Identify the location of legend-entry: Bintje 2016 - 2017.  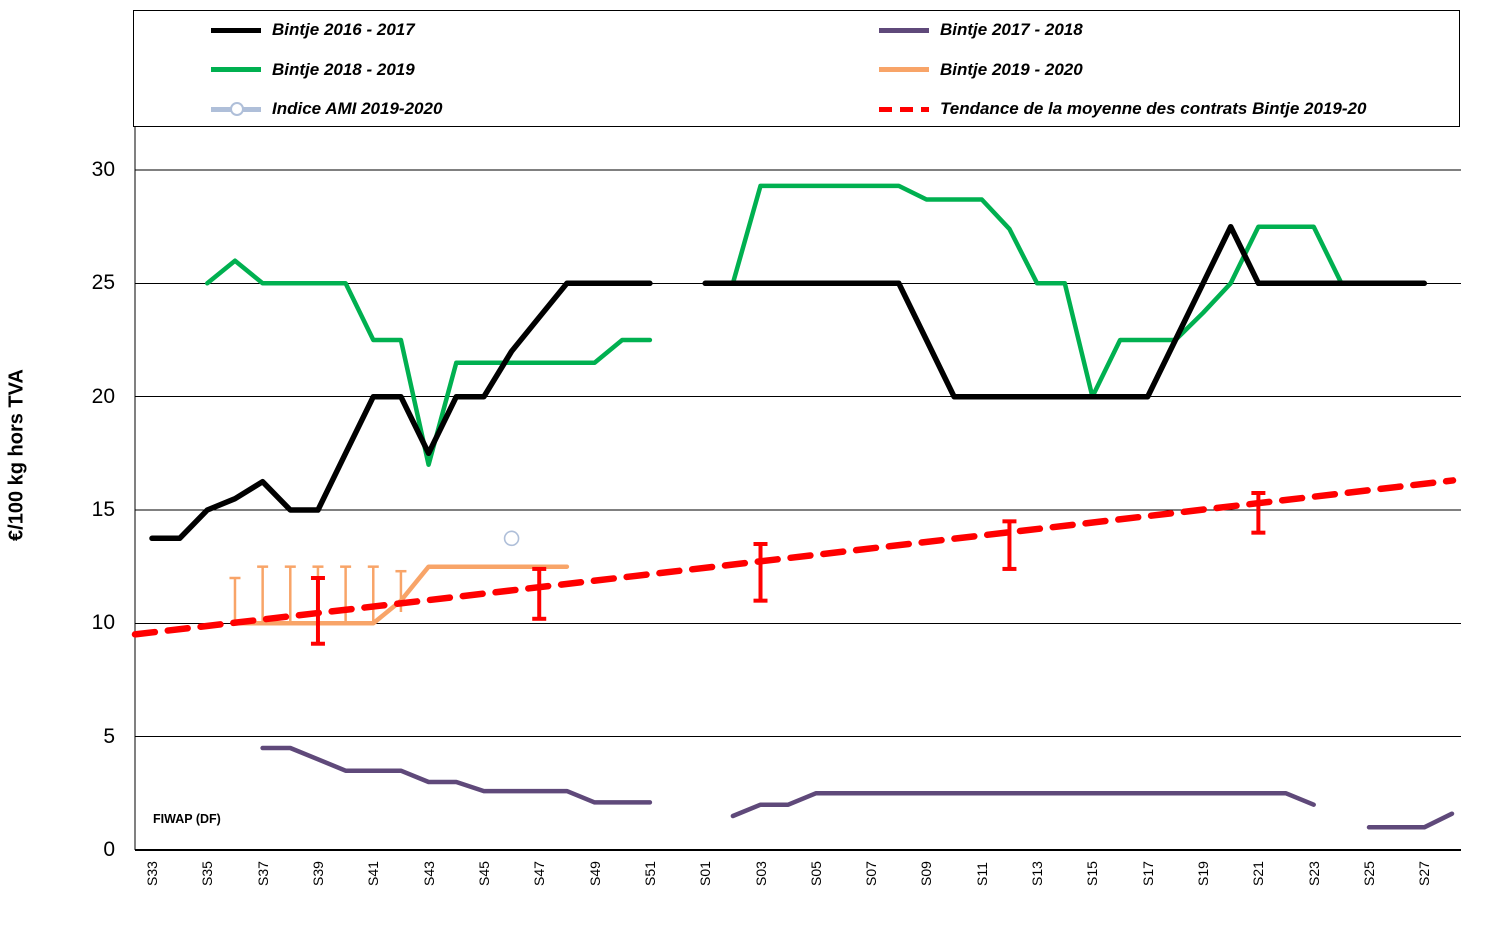
(313, 30).